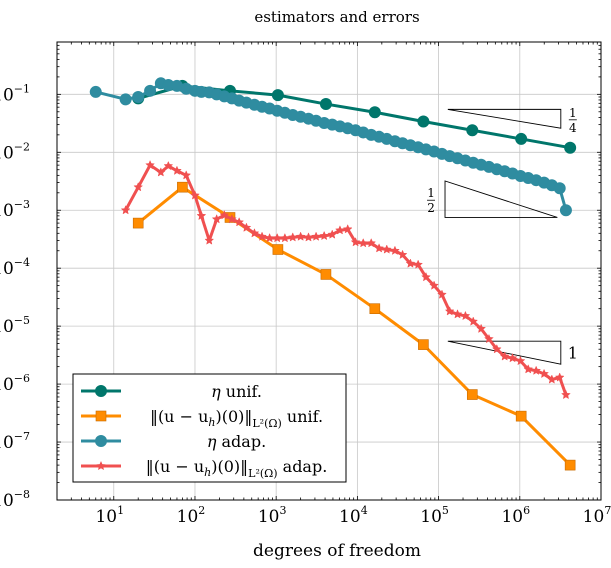 The image size is (611, 568). I want to click on legend-item: η unif., so click(171, 391).